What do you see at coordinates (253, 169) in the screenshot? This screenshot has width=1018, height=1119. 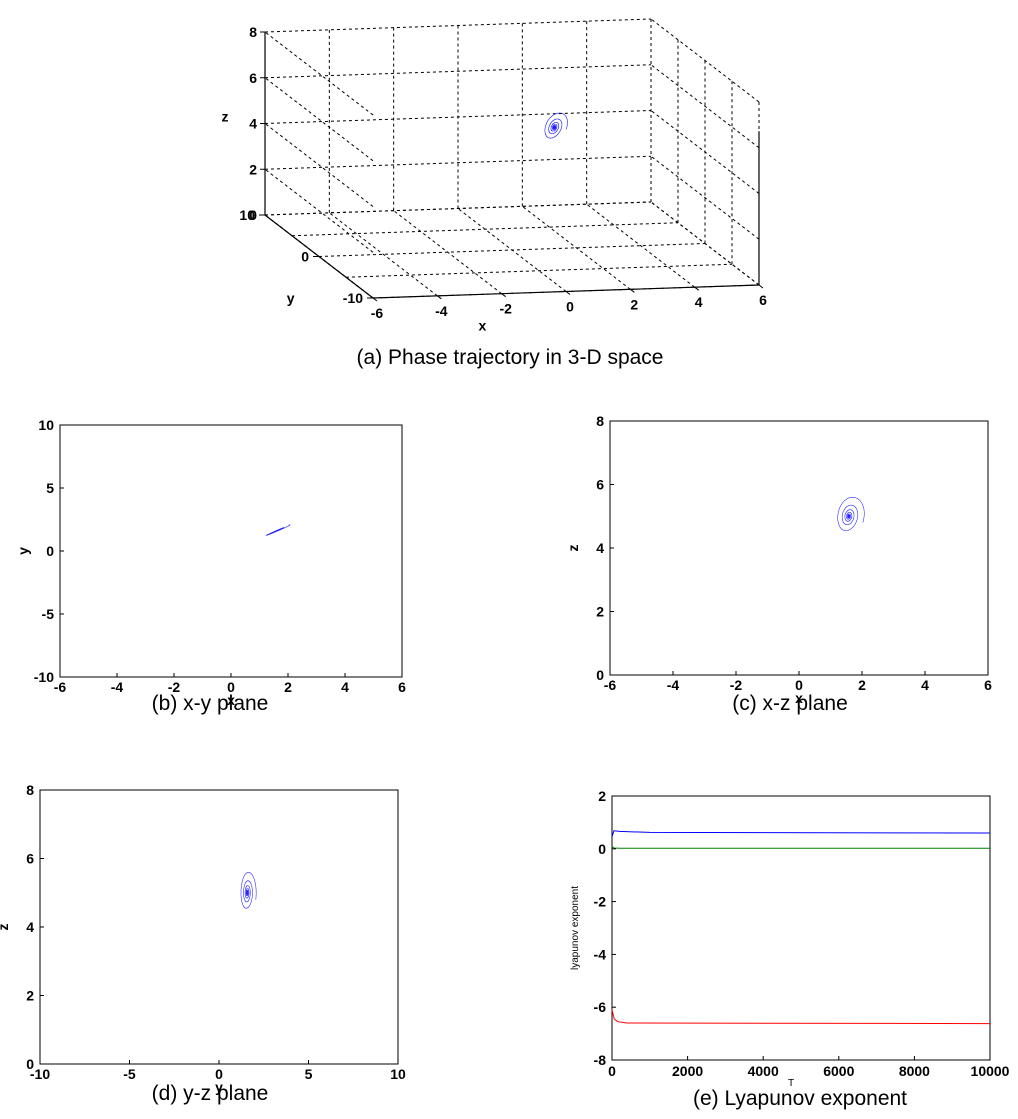 I see `z-tick-label: 2` at bounding box center [253, 169].